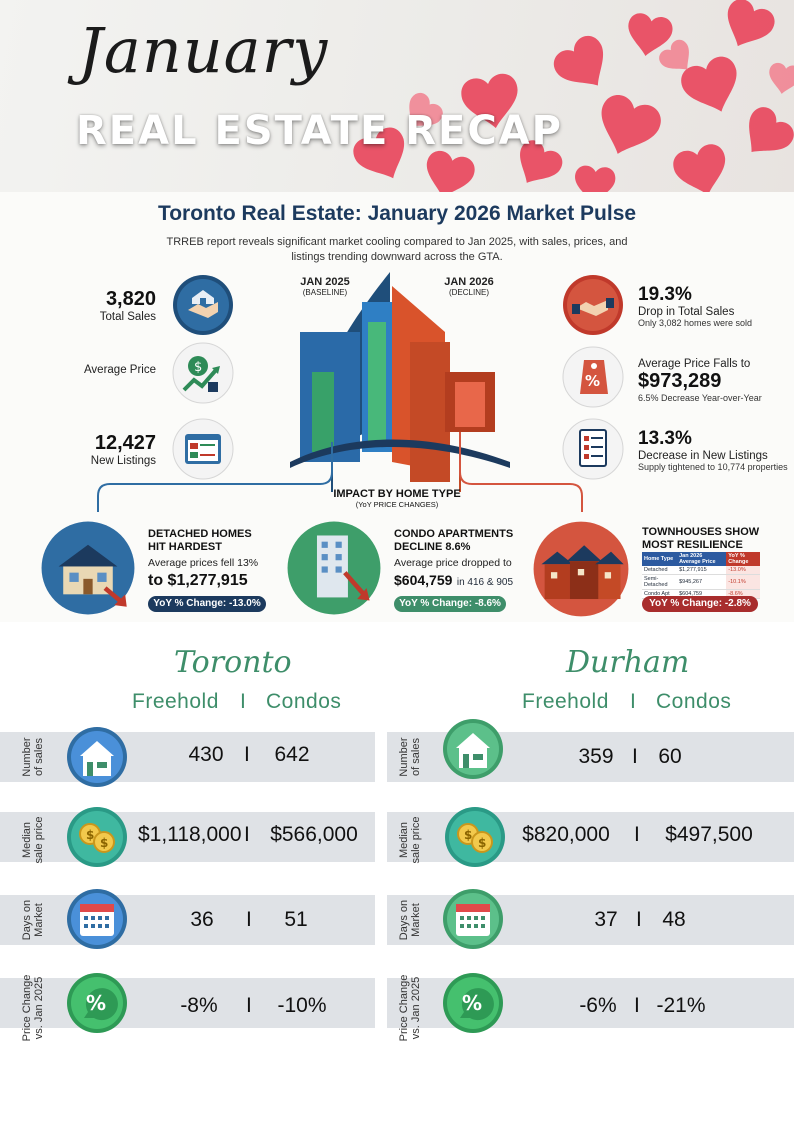  What do you see at coordinates (743, 582) in the screenshot?
I see `mini-cell: -10.1%` at bounding box center [743, 582].